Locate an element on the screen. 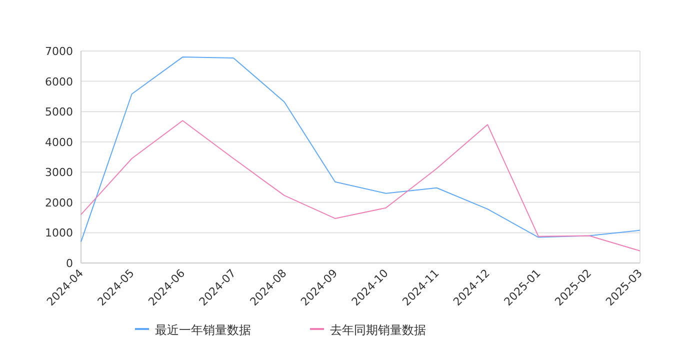 The height and width of the screenshot is (350, 680). y-tick-label: 2000 is located at coordinates (59, 203).